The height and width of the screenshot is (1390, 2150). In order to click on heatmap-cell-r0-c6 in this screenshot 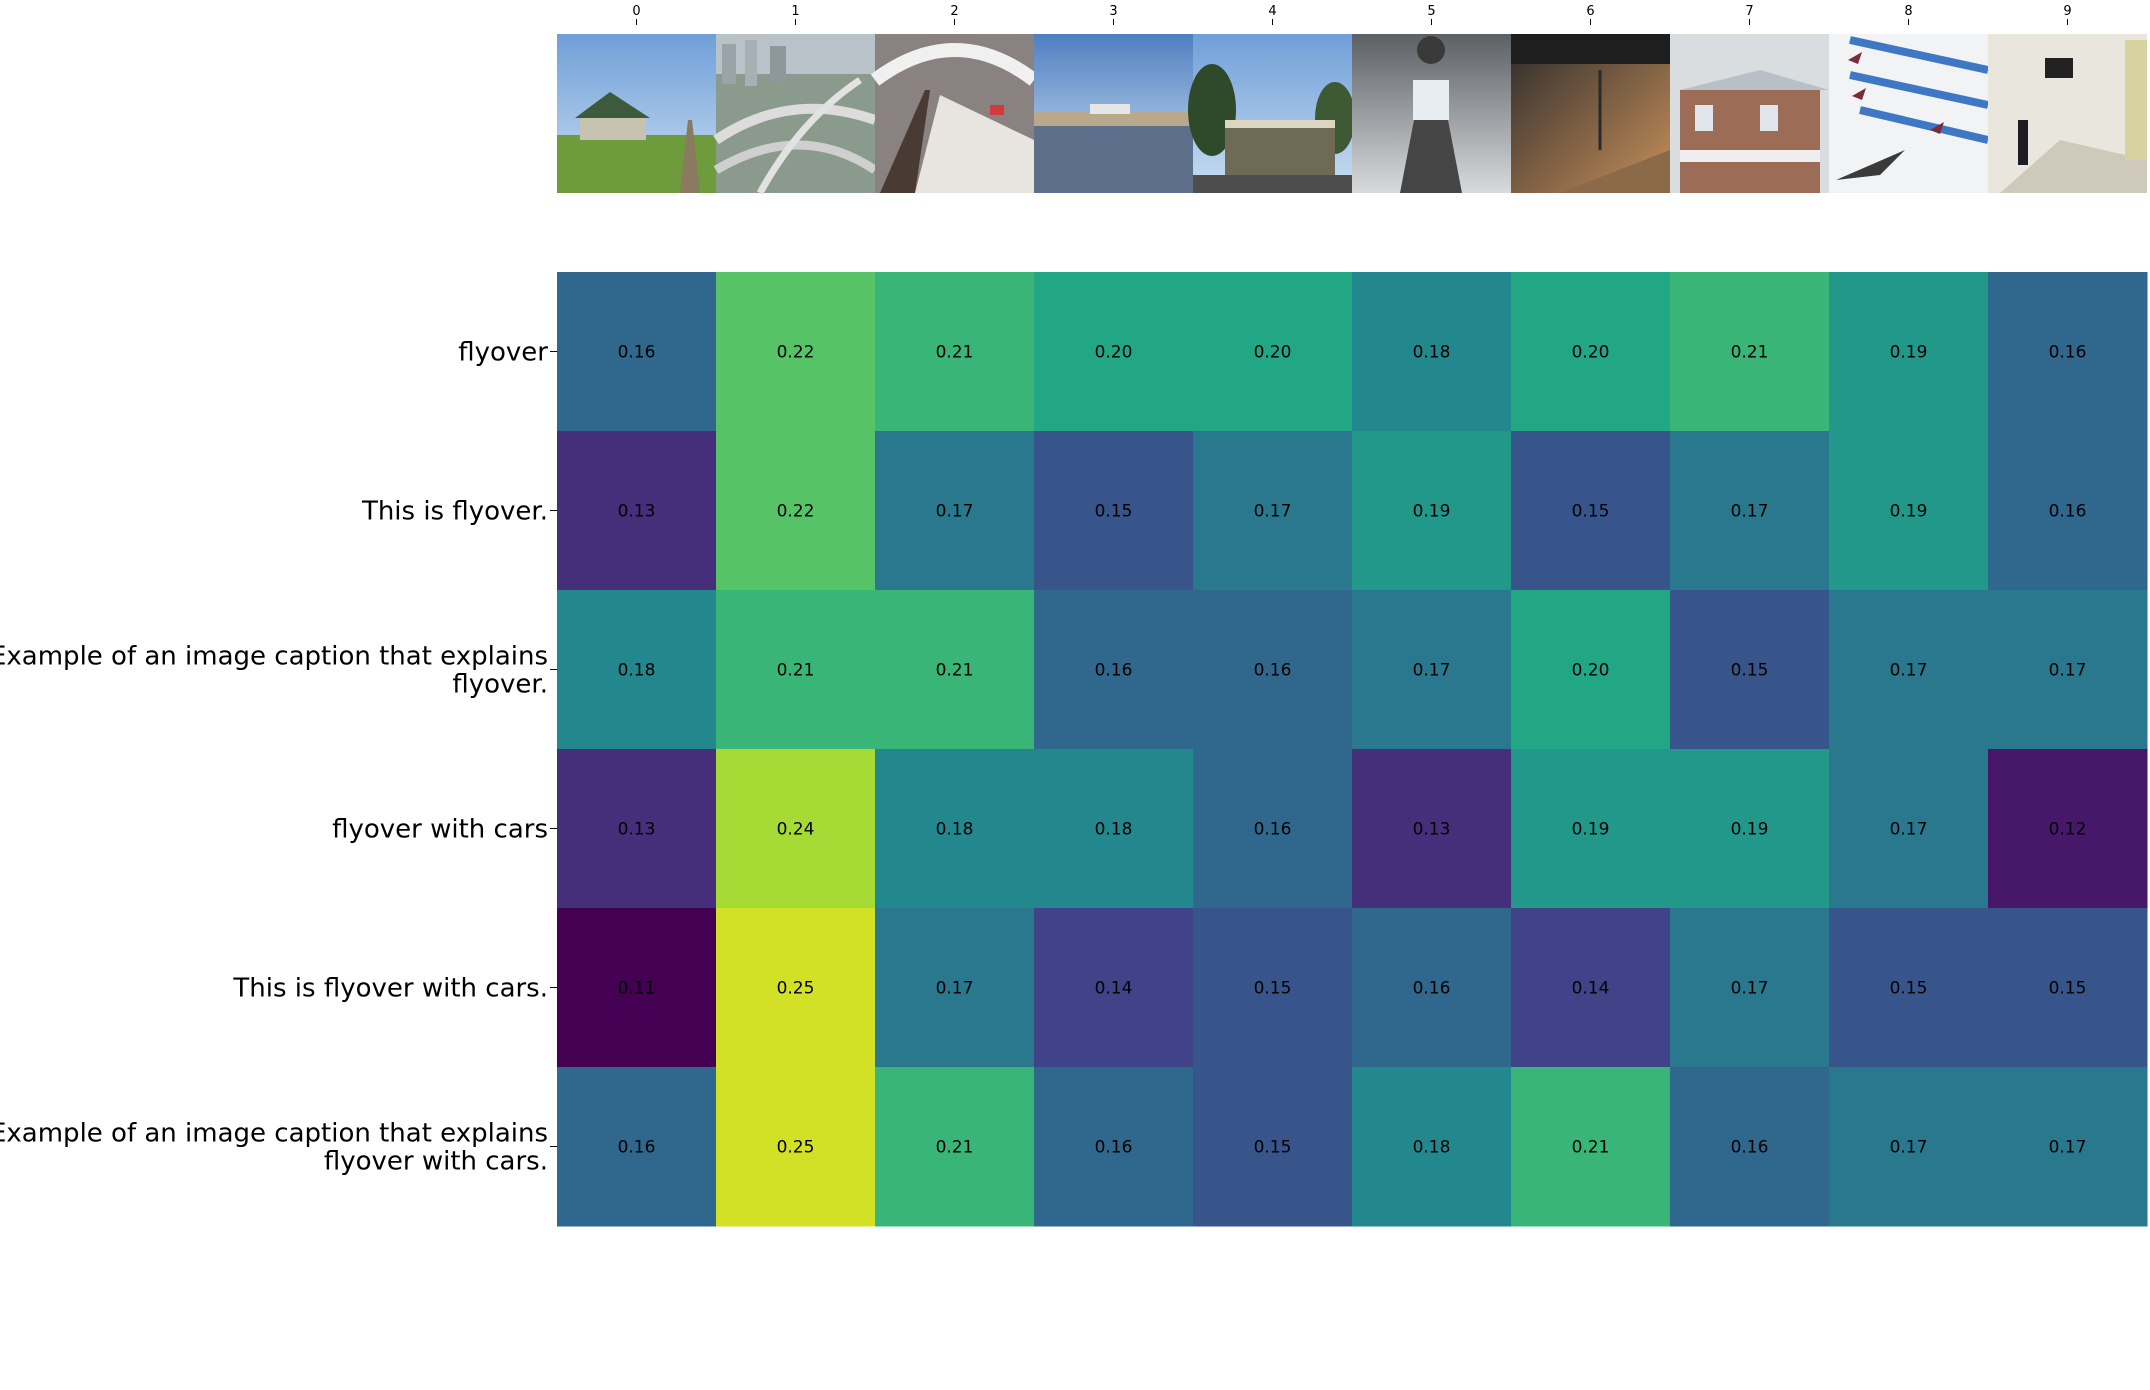, I will do `click(1591, 352)`.